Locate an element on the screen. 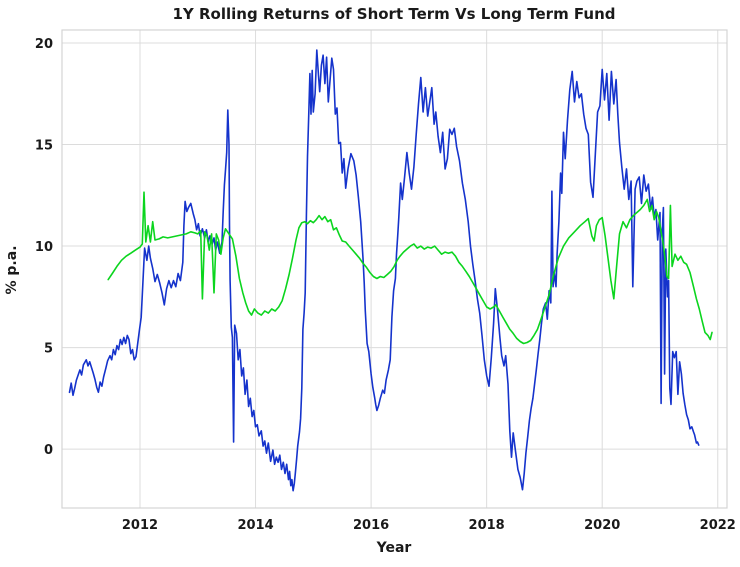 This screenshot has height=567, width=740. y-tick-label: 10 is located at coordinates (44, 247).